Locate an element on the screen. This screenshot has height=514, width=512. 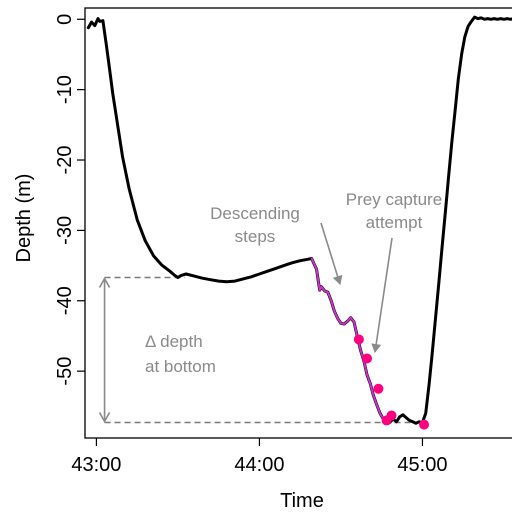
y-tick-label-4: -40 is located at coordinates (65, 300).